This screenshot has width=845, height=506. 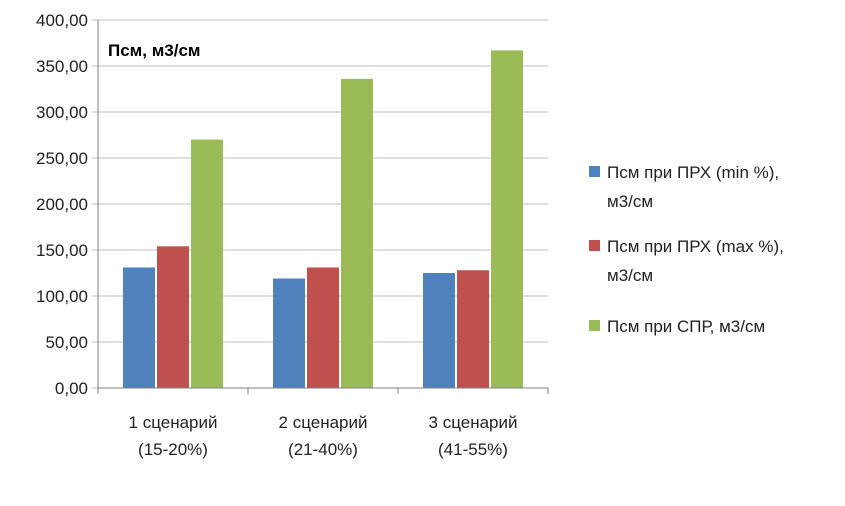 I want to click on legend-label: Псм при ПРХ (min %),, so click(x=693, y=172).